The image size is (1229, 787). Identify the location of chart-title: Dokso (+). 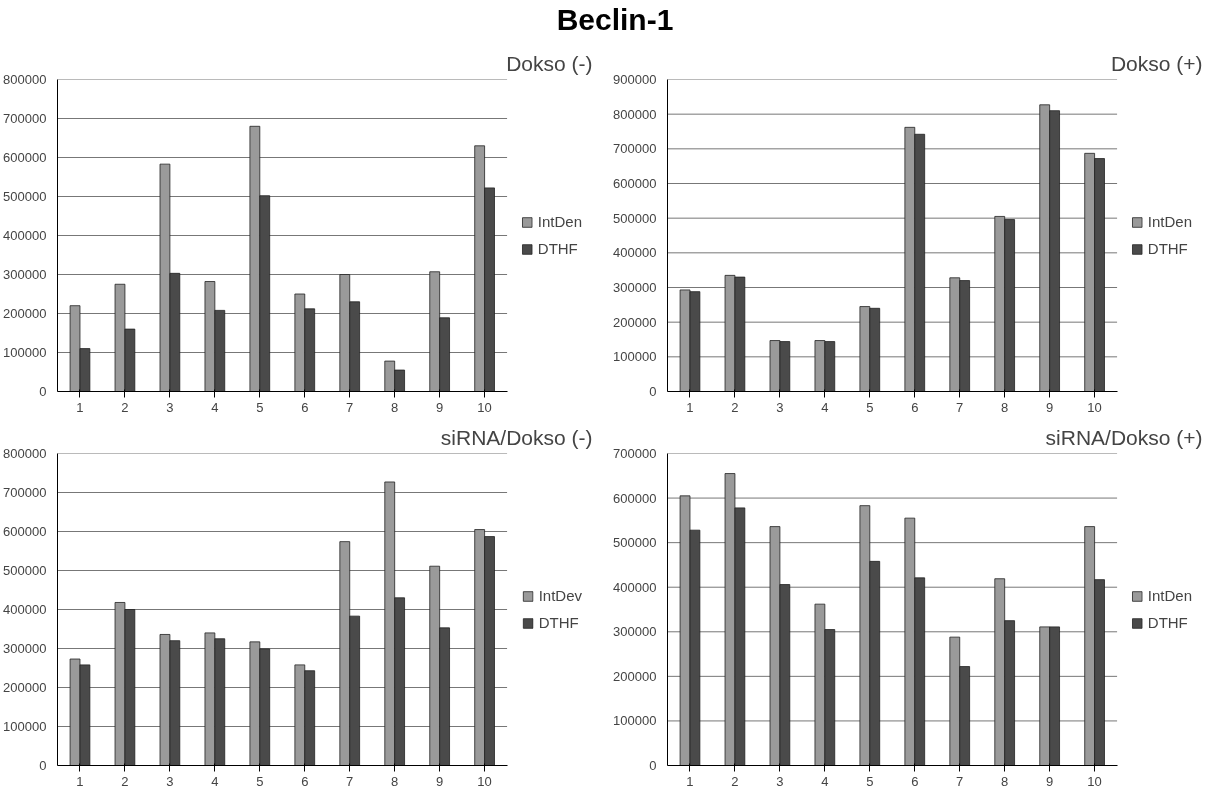
(1156, 63).